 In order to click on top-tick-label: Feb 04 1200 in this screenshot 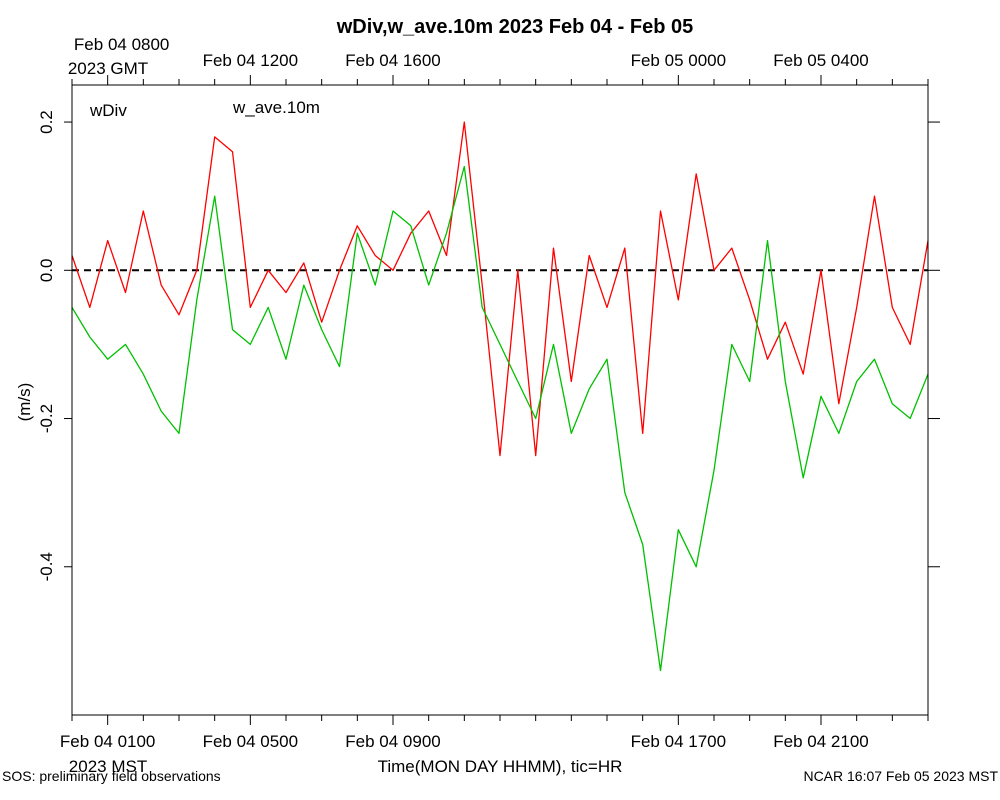, I will do `click(250, 60)`.